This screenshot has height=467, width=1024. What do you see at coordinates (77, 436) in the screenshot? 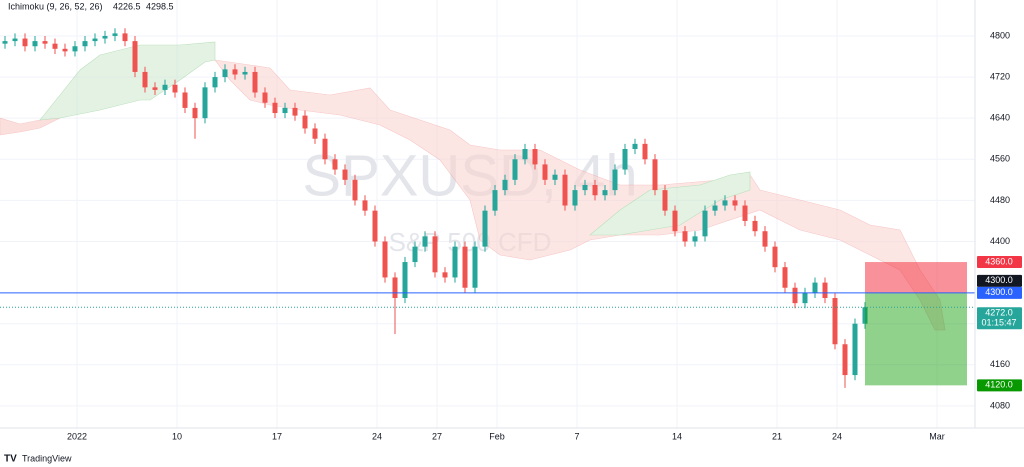
I see `x-tick-label: 2022` at bounding box center [77, 436].